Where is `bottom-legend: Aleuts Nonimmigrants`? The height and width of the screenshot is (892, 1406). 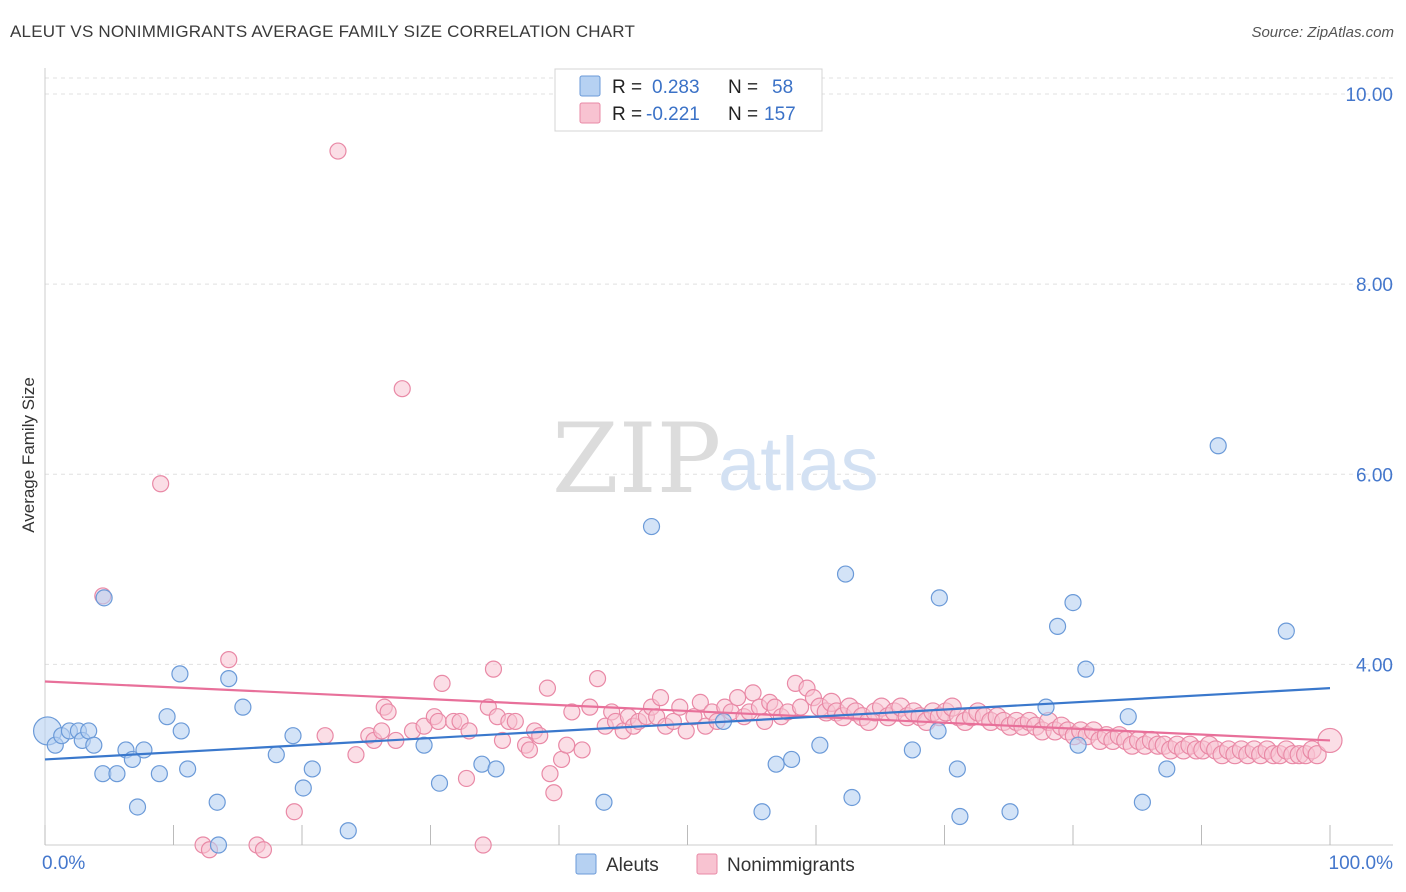 bottom-legend: Aleuts Nonimmigrants is located at coordinates (715, 864).